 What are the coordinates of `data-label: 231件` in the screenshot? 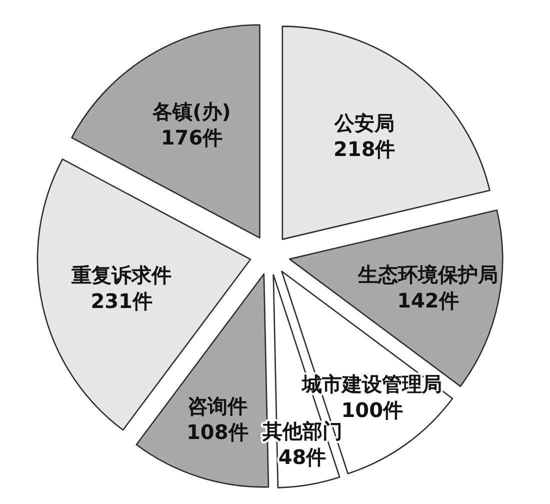 It's located at (121, 301).